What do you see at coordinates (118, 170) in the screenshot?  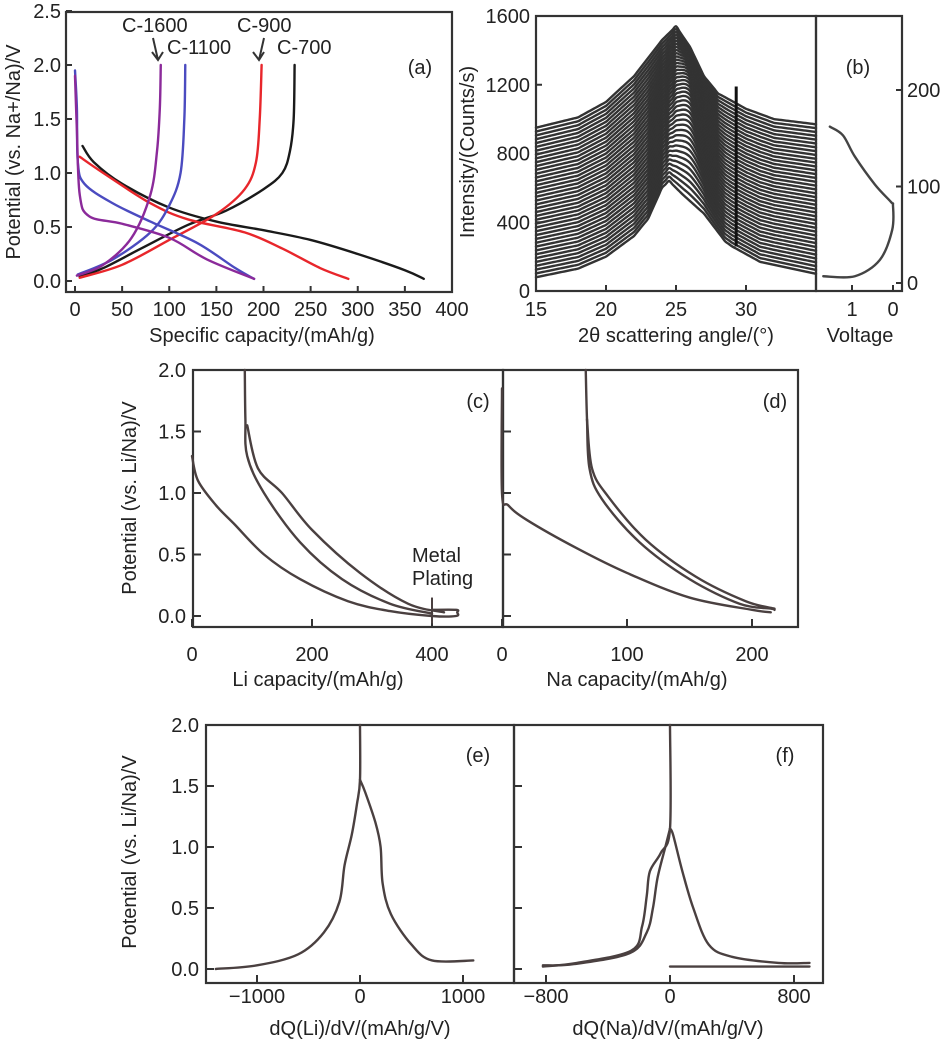 I see `series-C-1600-charge` at bounding box center [118, 170].